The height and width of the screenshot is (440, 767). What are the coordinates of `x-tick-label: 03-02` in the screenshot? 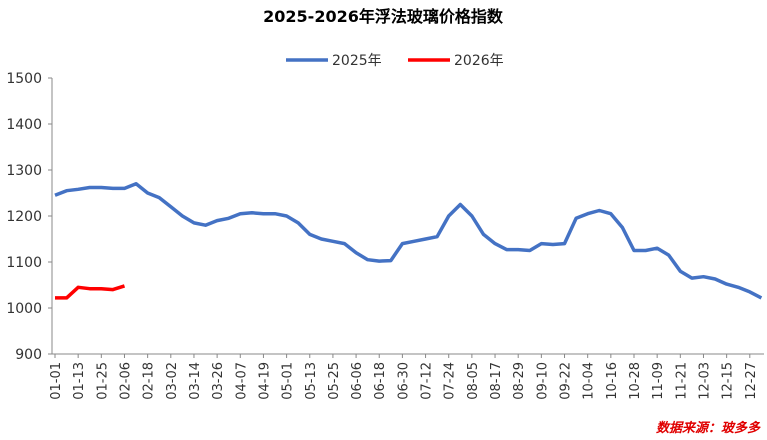 It's located at (172, 381).